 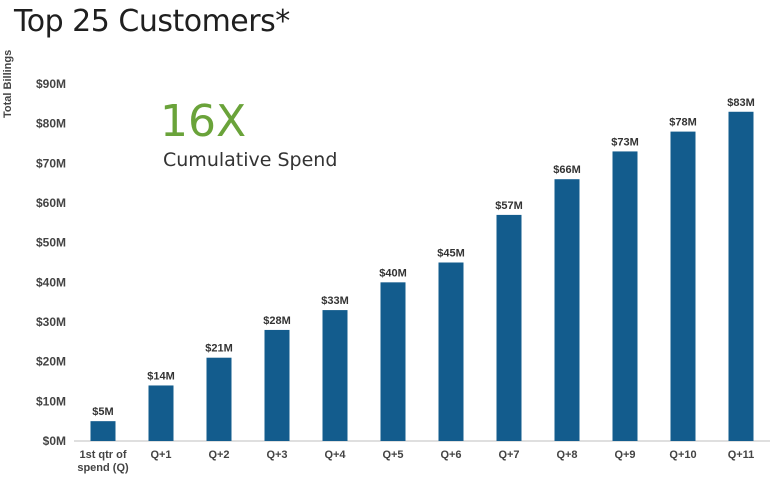 What do you see at coordinates (277, 321) in the screenshot?
I see `data-label: $28M` at bounding box center [277, 321].